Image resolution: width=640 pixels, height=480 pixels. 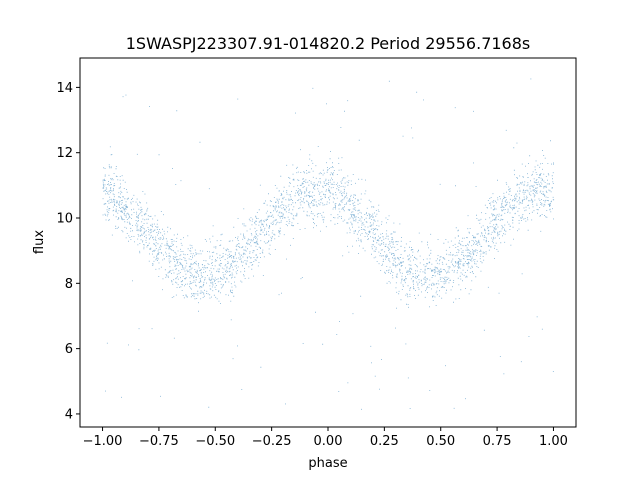 I want to click on y-axis-label: flux, so click(x=39, y=242).